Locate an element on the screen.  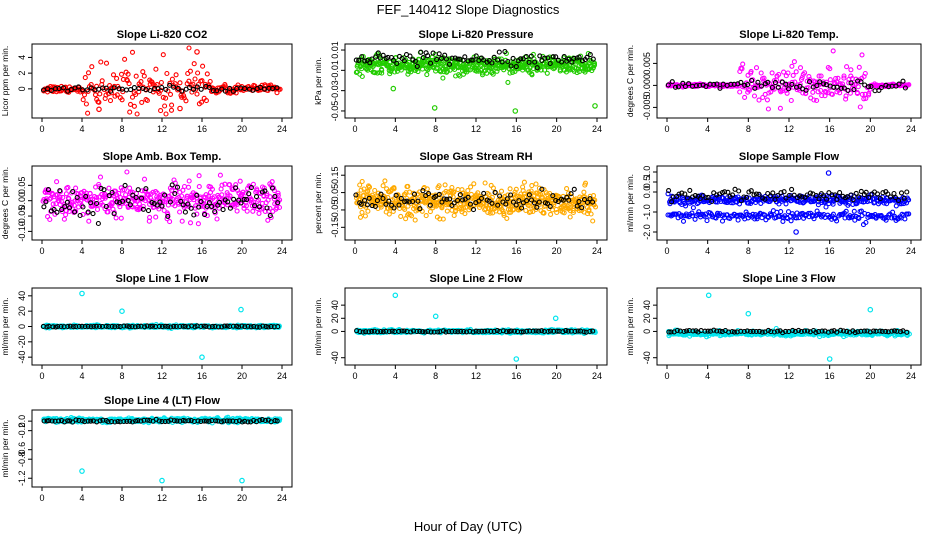
plot-frame is located at coordinates (476, 81).